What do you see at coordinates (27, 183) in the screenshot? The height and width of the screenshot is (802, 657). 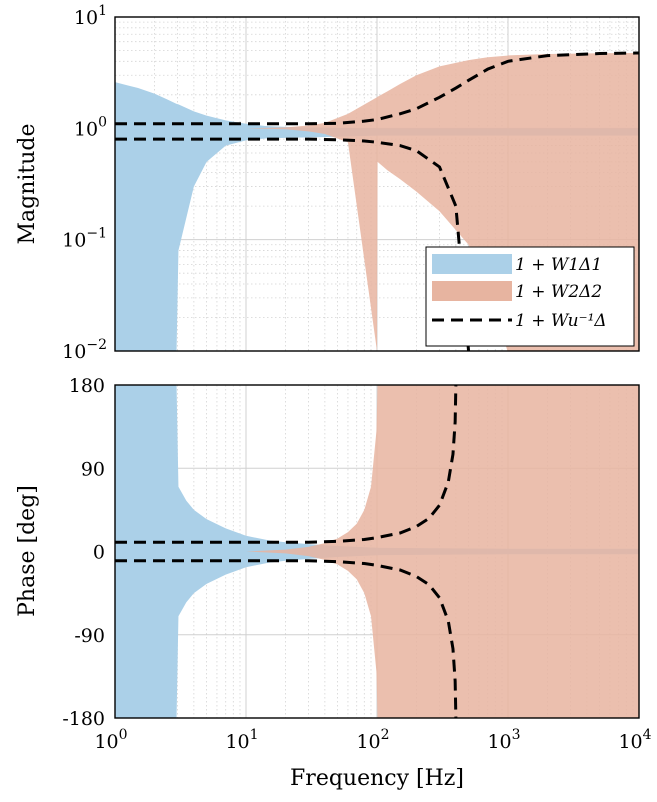 I see `magnitude-ylabel: Magnitude` at bounding box center [27, 183].